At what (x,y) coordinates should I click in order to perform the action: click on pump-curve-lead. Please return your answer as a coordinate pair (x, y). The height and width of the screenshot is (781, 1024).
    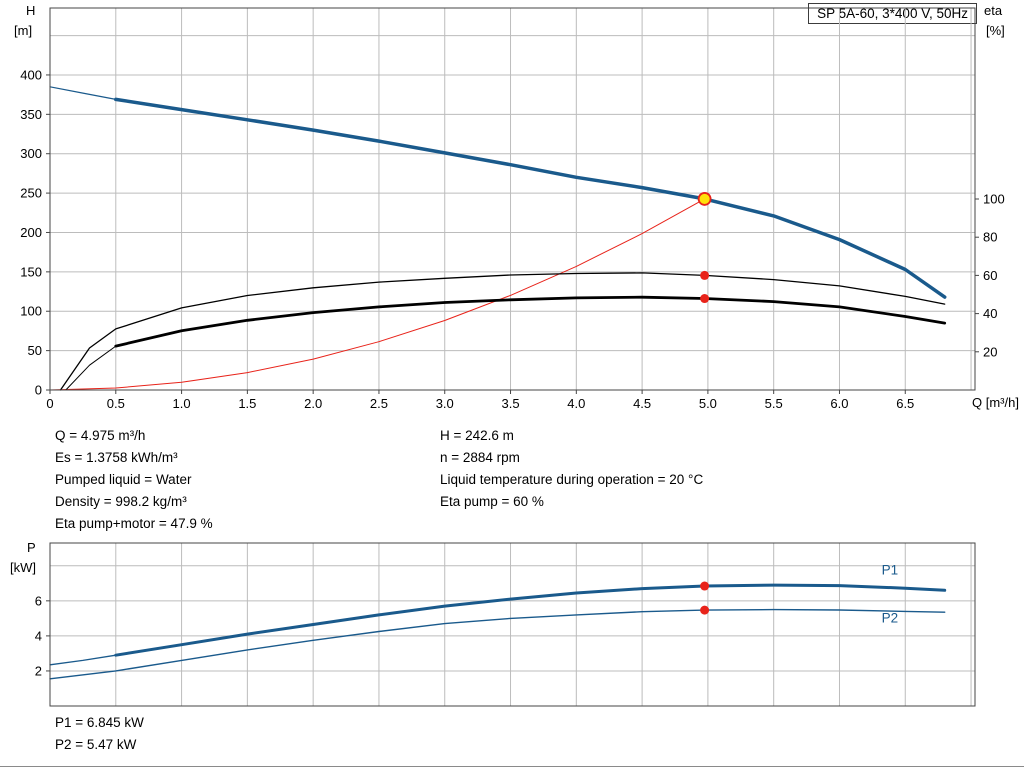
    Looking at the image, I should click on (83, 93).